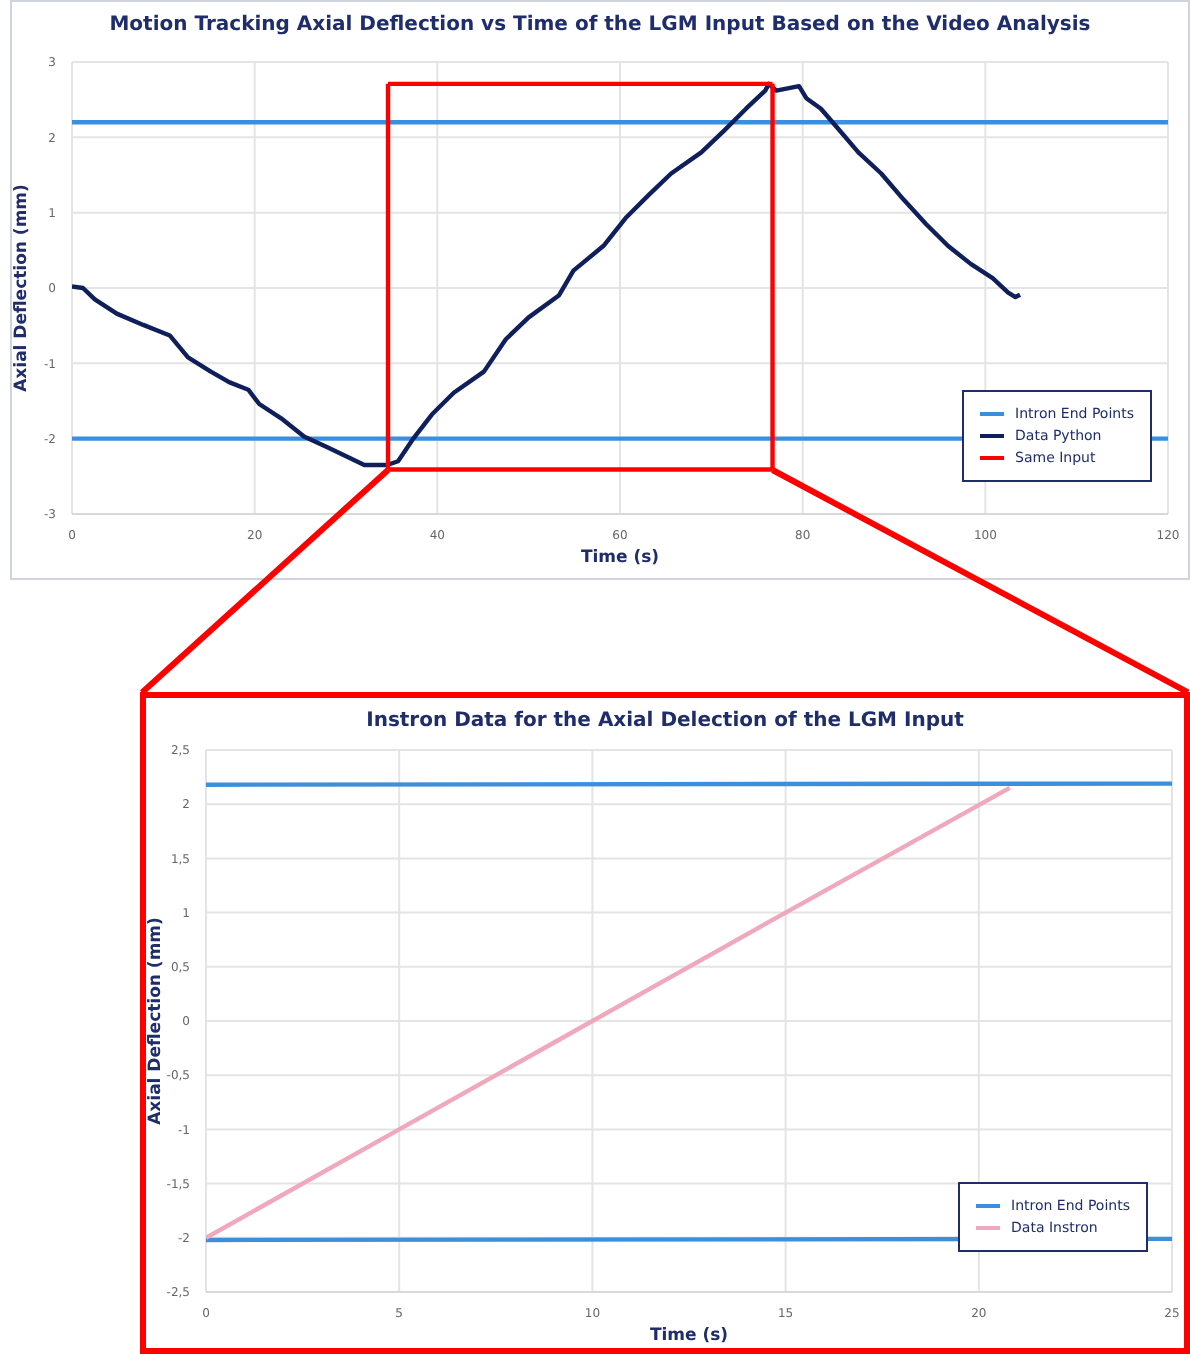  What do you see at coordinates (600, 25) in the screenshot?
I see `chart-title: Motion Tracking Axial Deflection vs Time of the LGM Input Based on the Video Analysis` at bounding box center [600, 25].